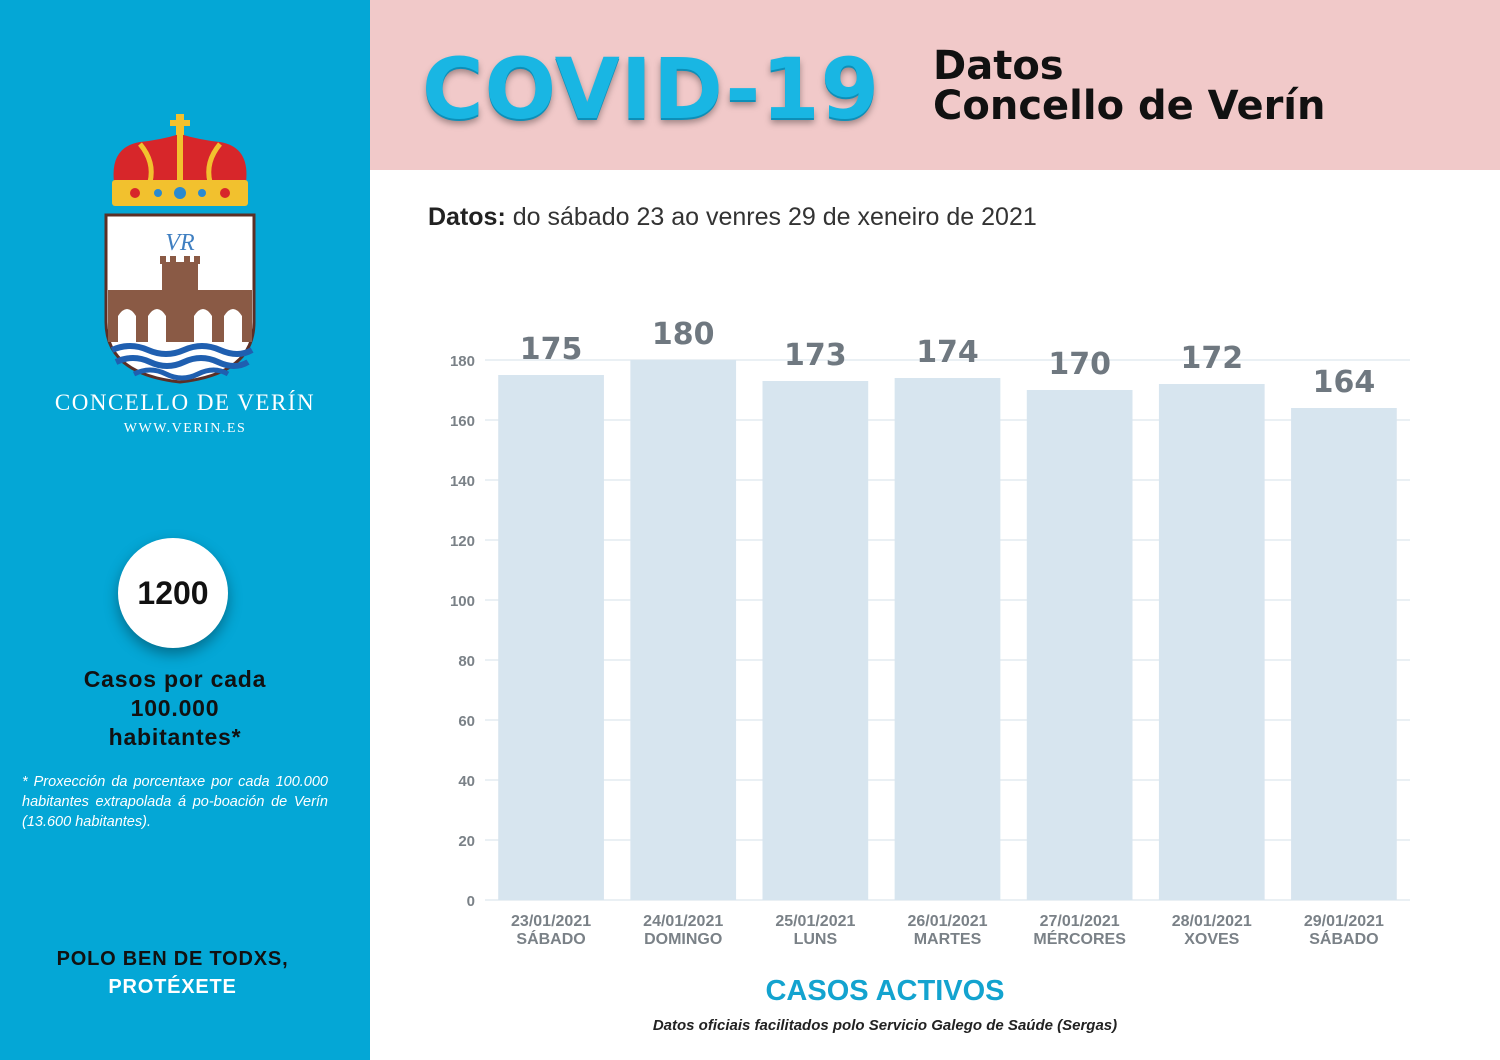  I want to click on x-tick-label: 28/01/2021, so click(1212, 921).